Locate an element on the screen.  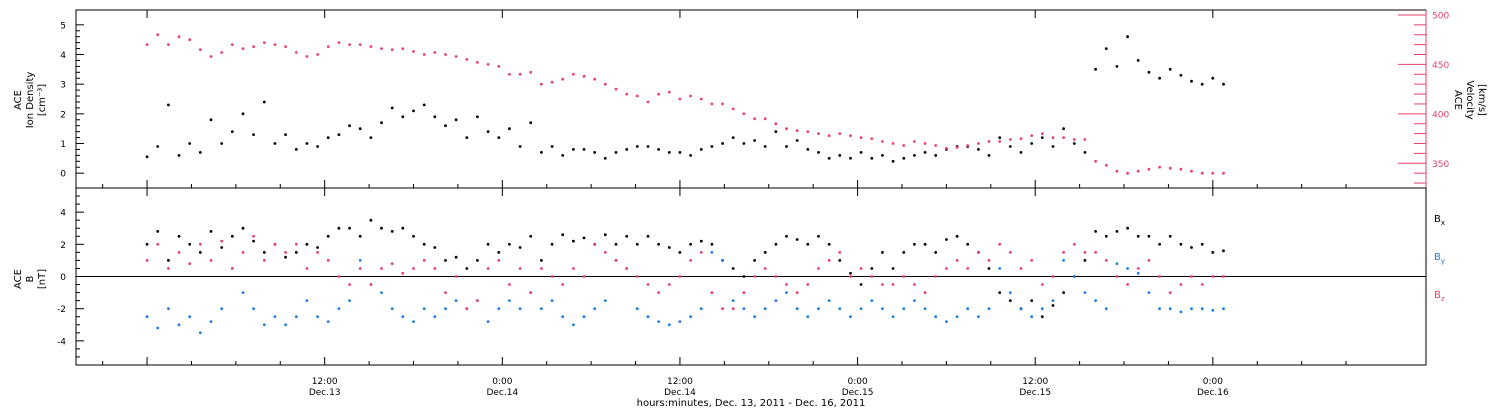
legend-bz-main: B is located at coordinates (1437, 295).